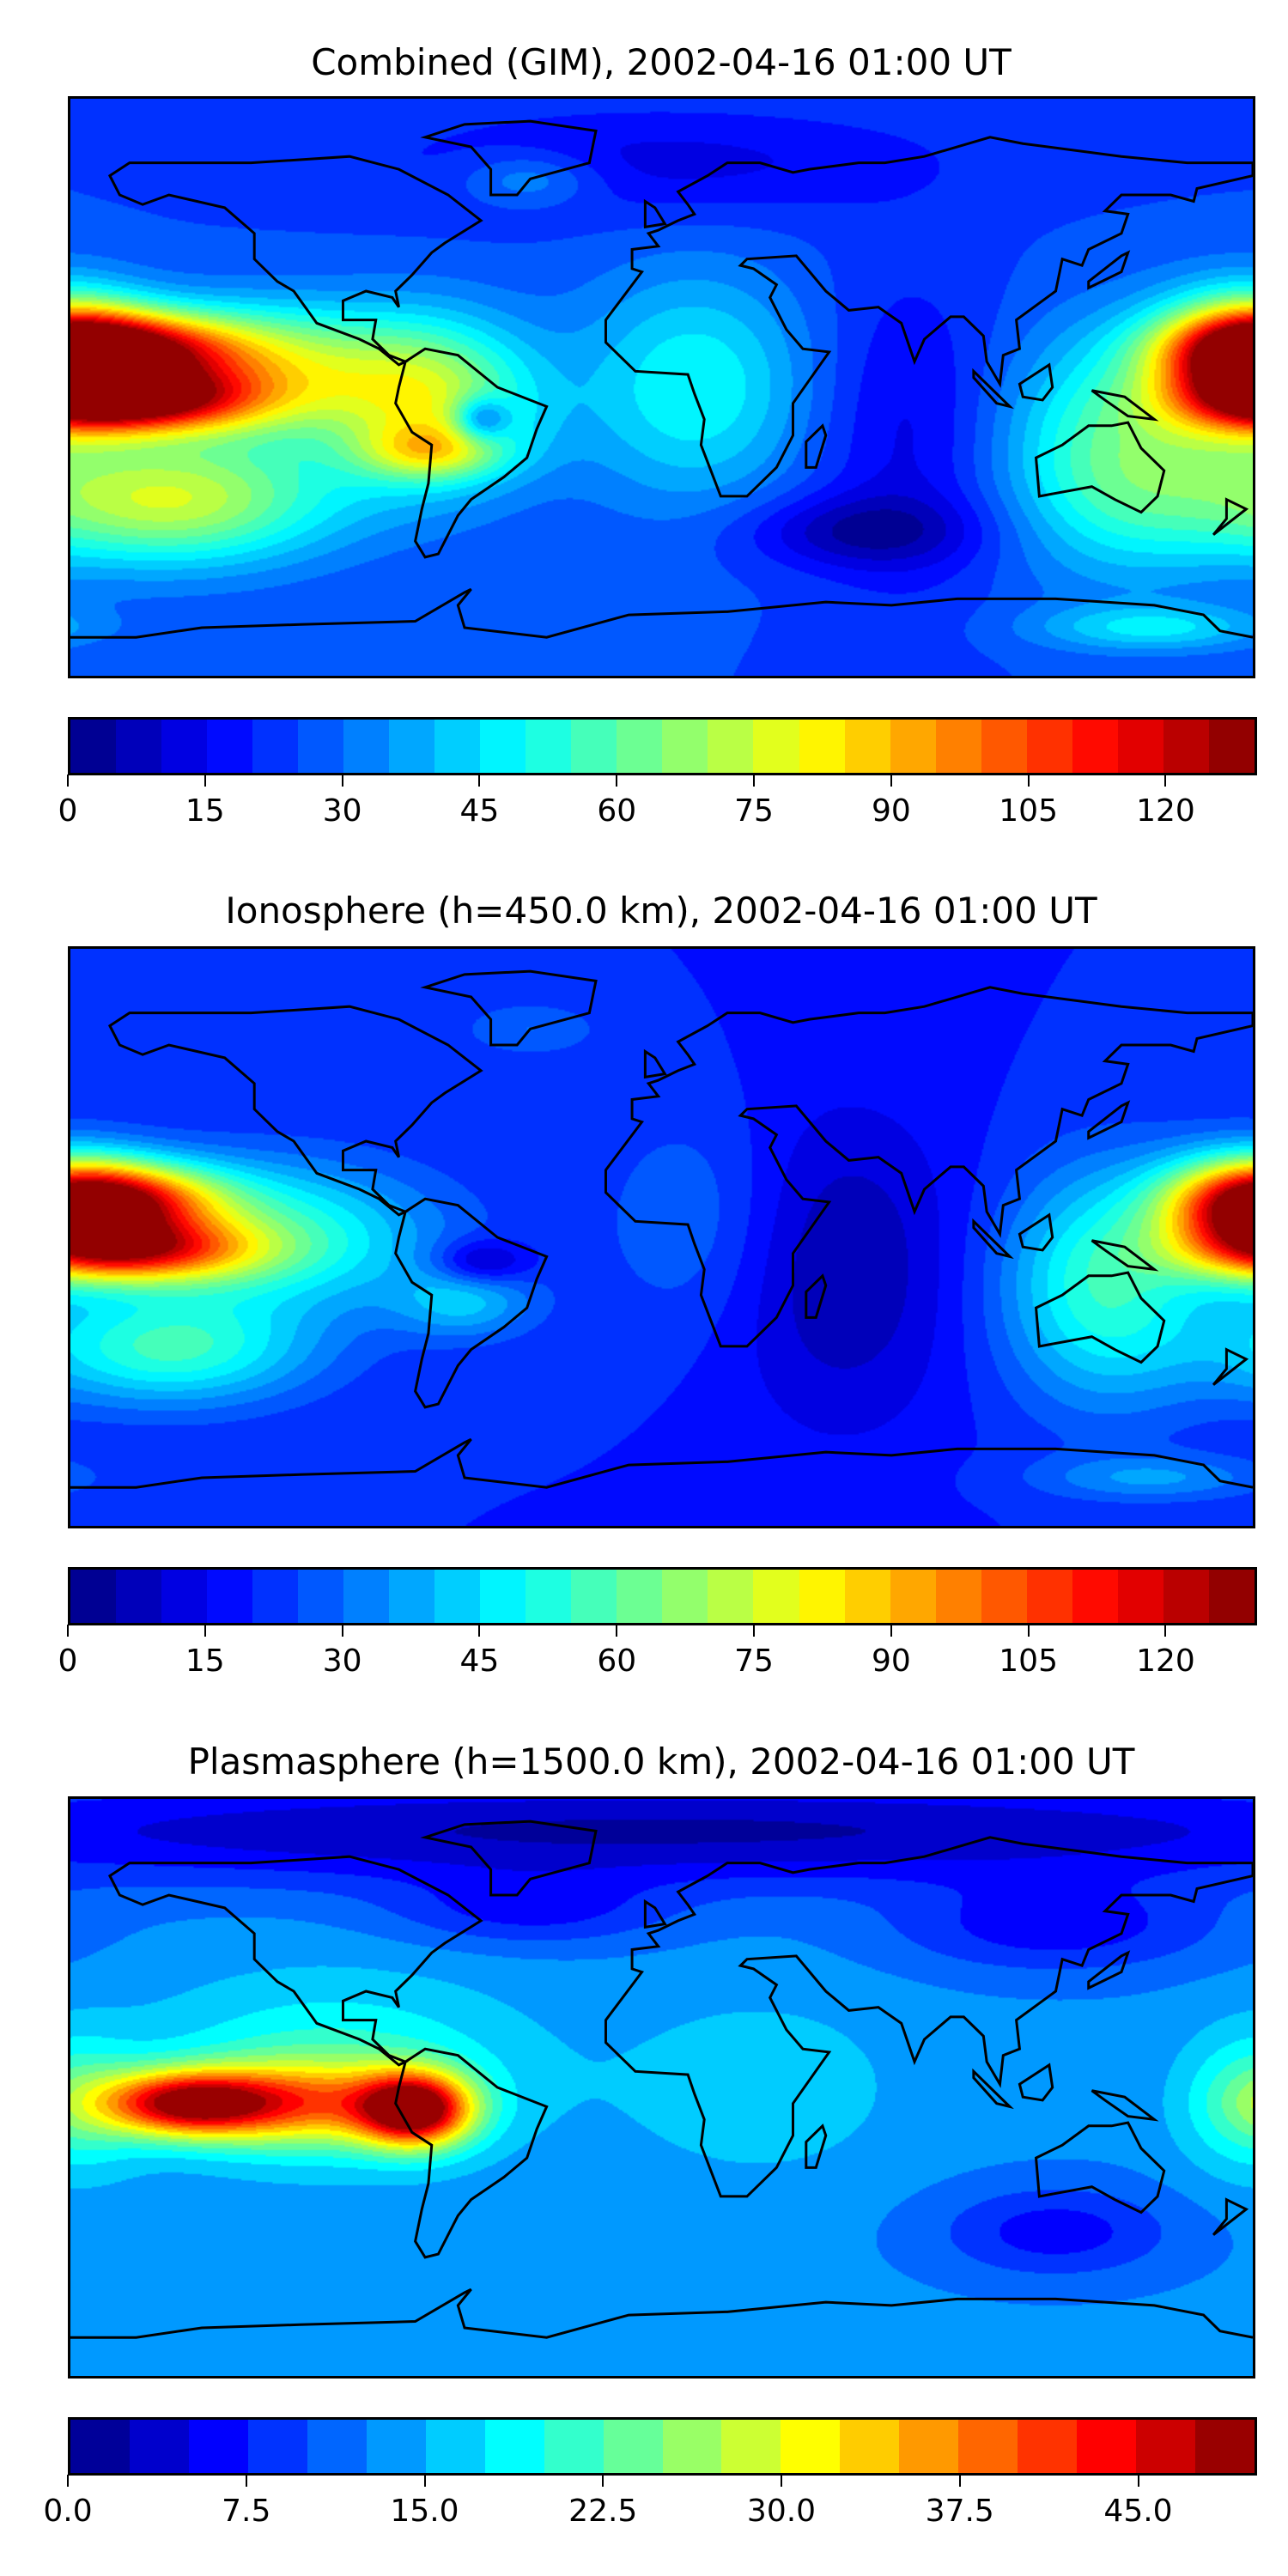  What do you see at coordinates (617, 811) in the screenshot?
I see `colorbar-tick-label: 60` at bounding box center [617, 811].